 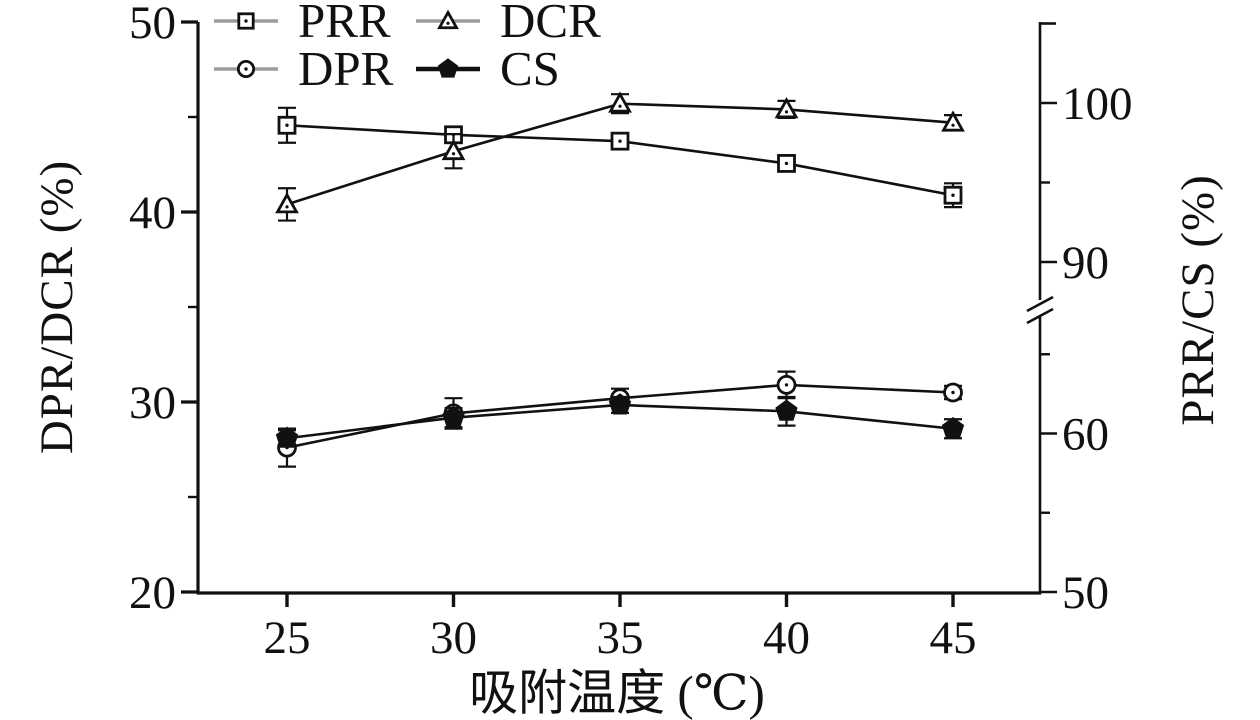 I want to click on x-tick-label: 35, so click(x=620, y=638).